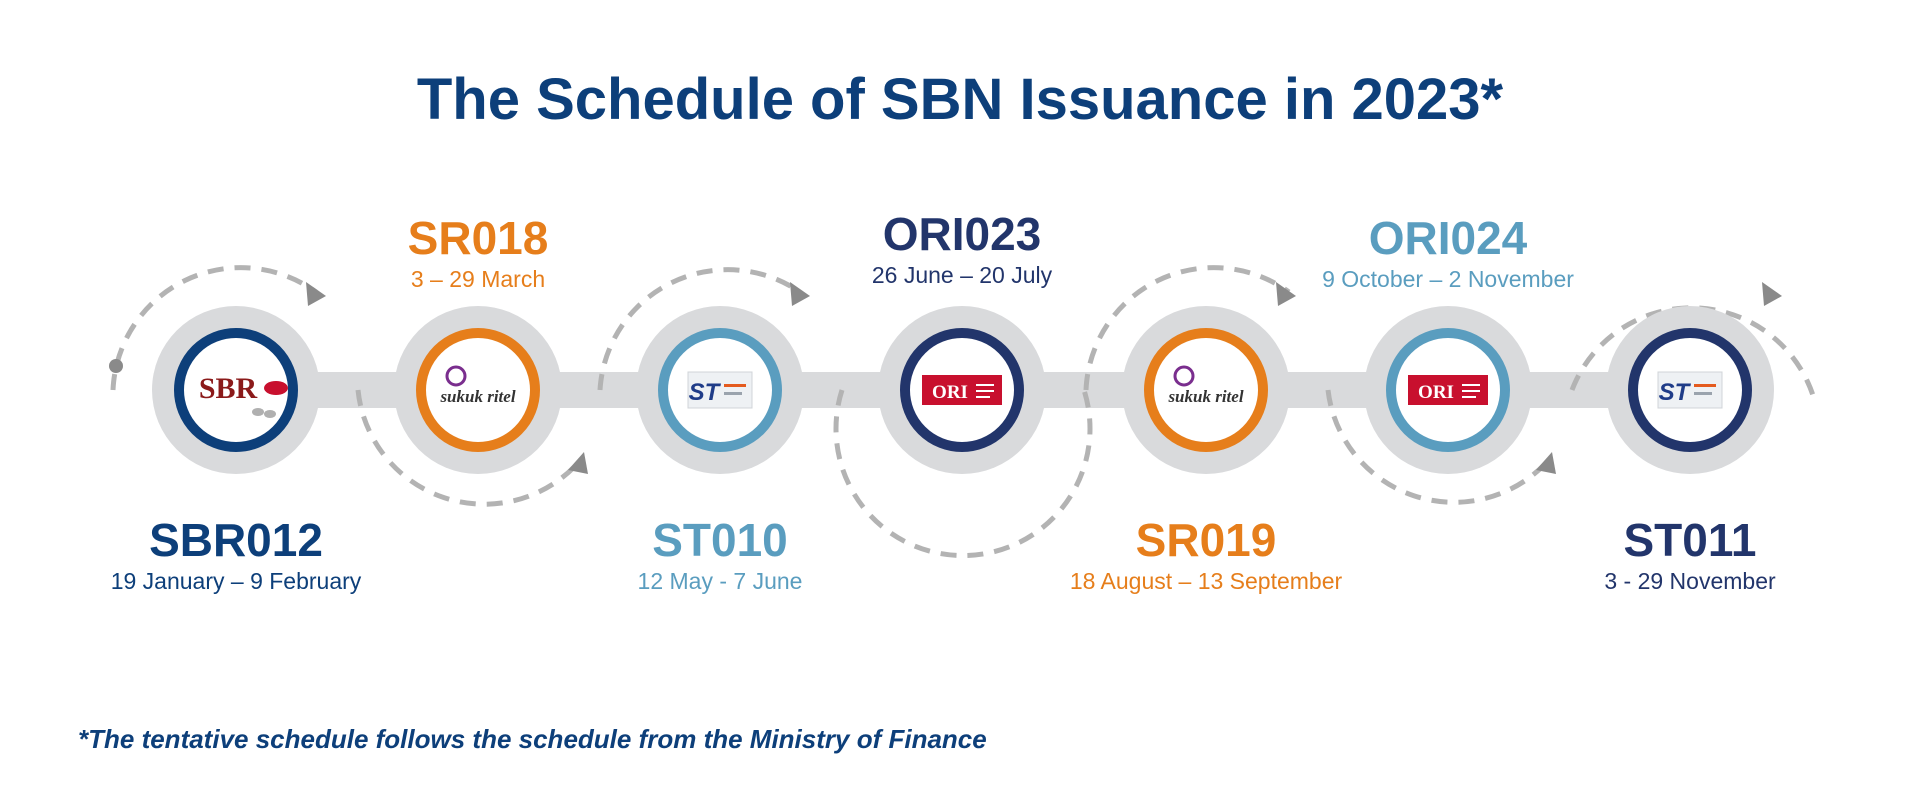  Describe the element at coordinates (236, 540) in the screenshot. I see `issuance-code: SBR012` at that location.